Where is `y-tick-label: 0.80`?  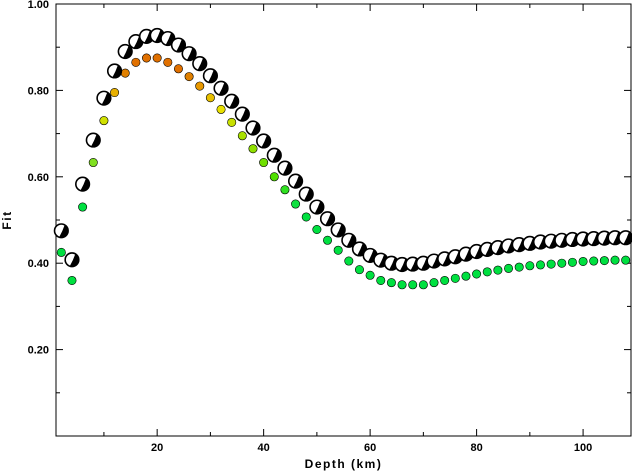 y-tick-label: 0.80 is located at coordinates (38, 91).